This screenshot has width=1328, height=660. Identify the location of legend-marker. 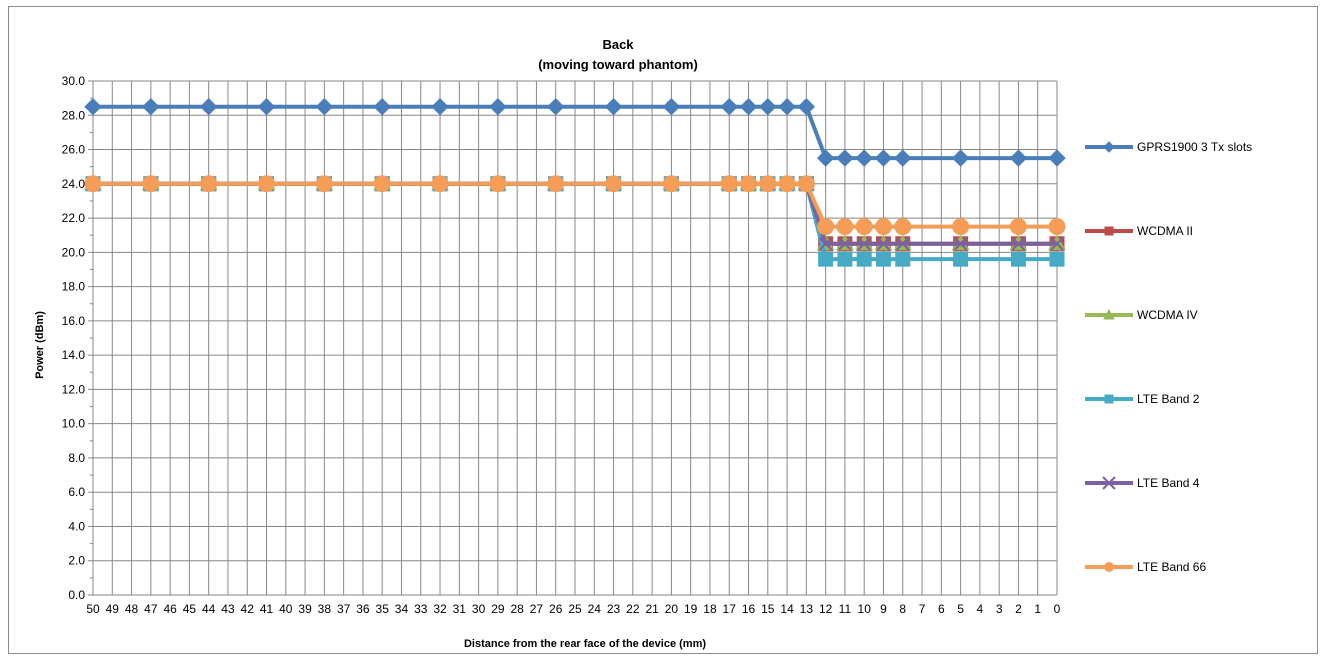
(1109, 314).